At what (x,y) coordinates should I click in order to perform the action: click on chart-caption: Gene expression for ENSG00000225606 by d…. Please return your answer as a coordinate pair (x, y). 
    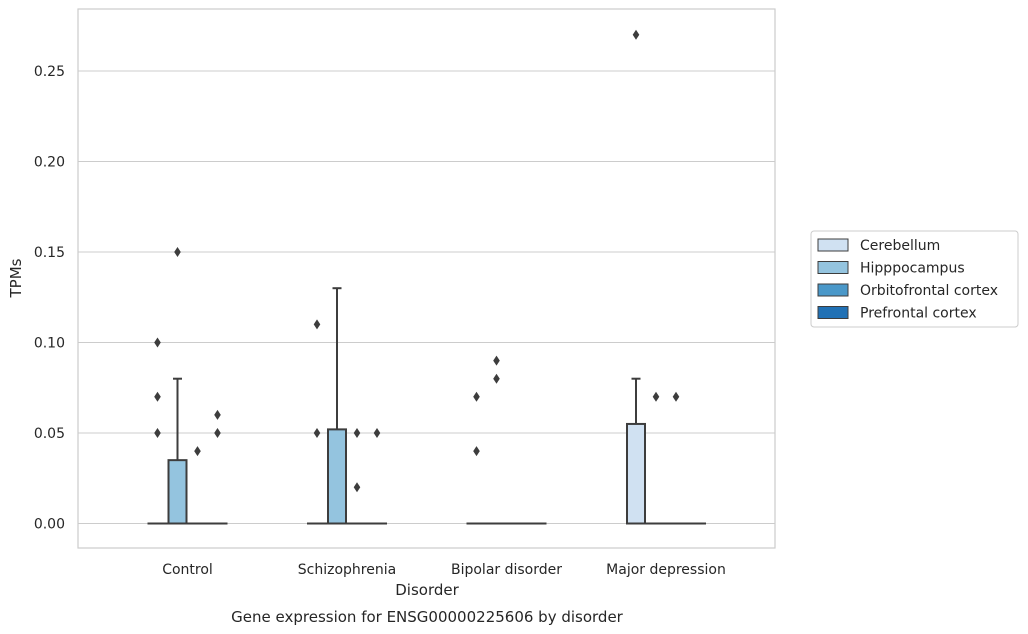
    Looking at the image, I should click on (427, 617).